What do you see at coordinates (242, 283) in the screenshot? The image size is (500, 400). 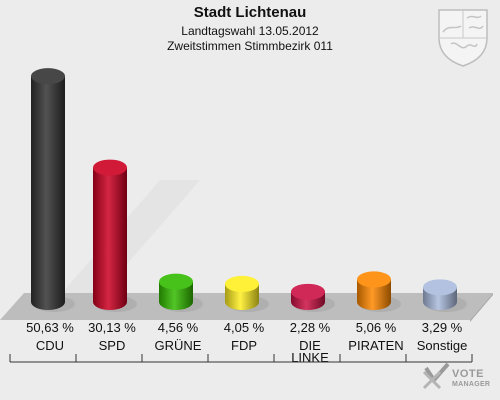 I see `bar-top-fdp` at bounding box center [242, 283].